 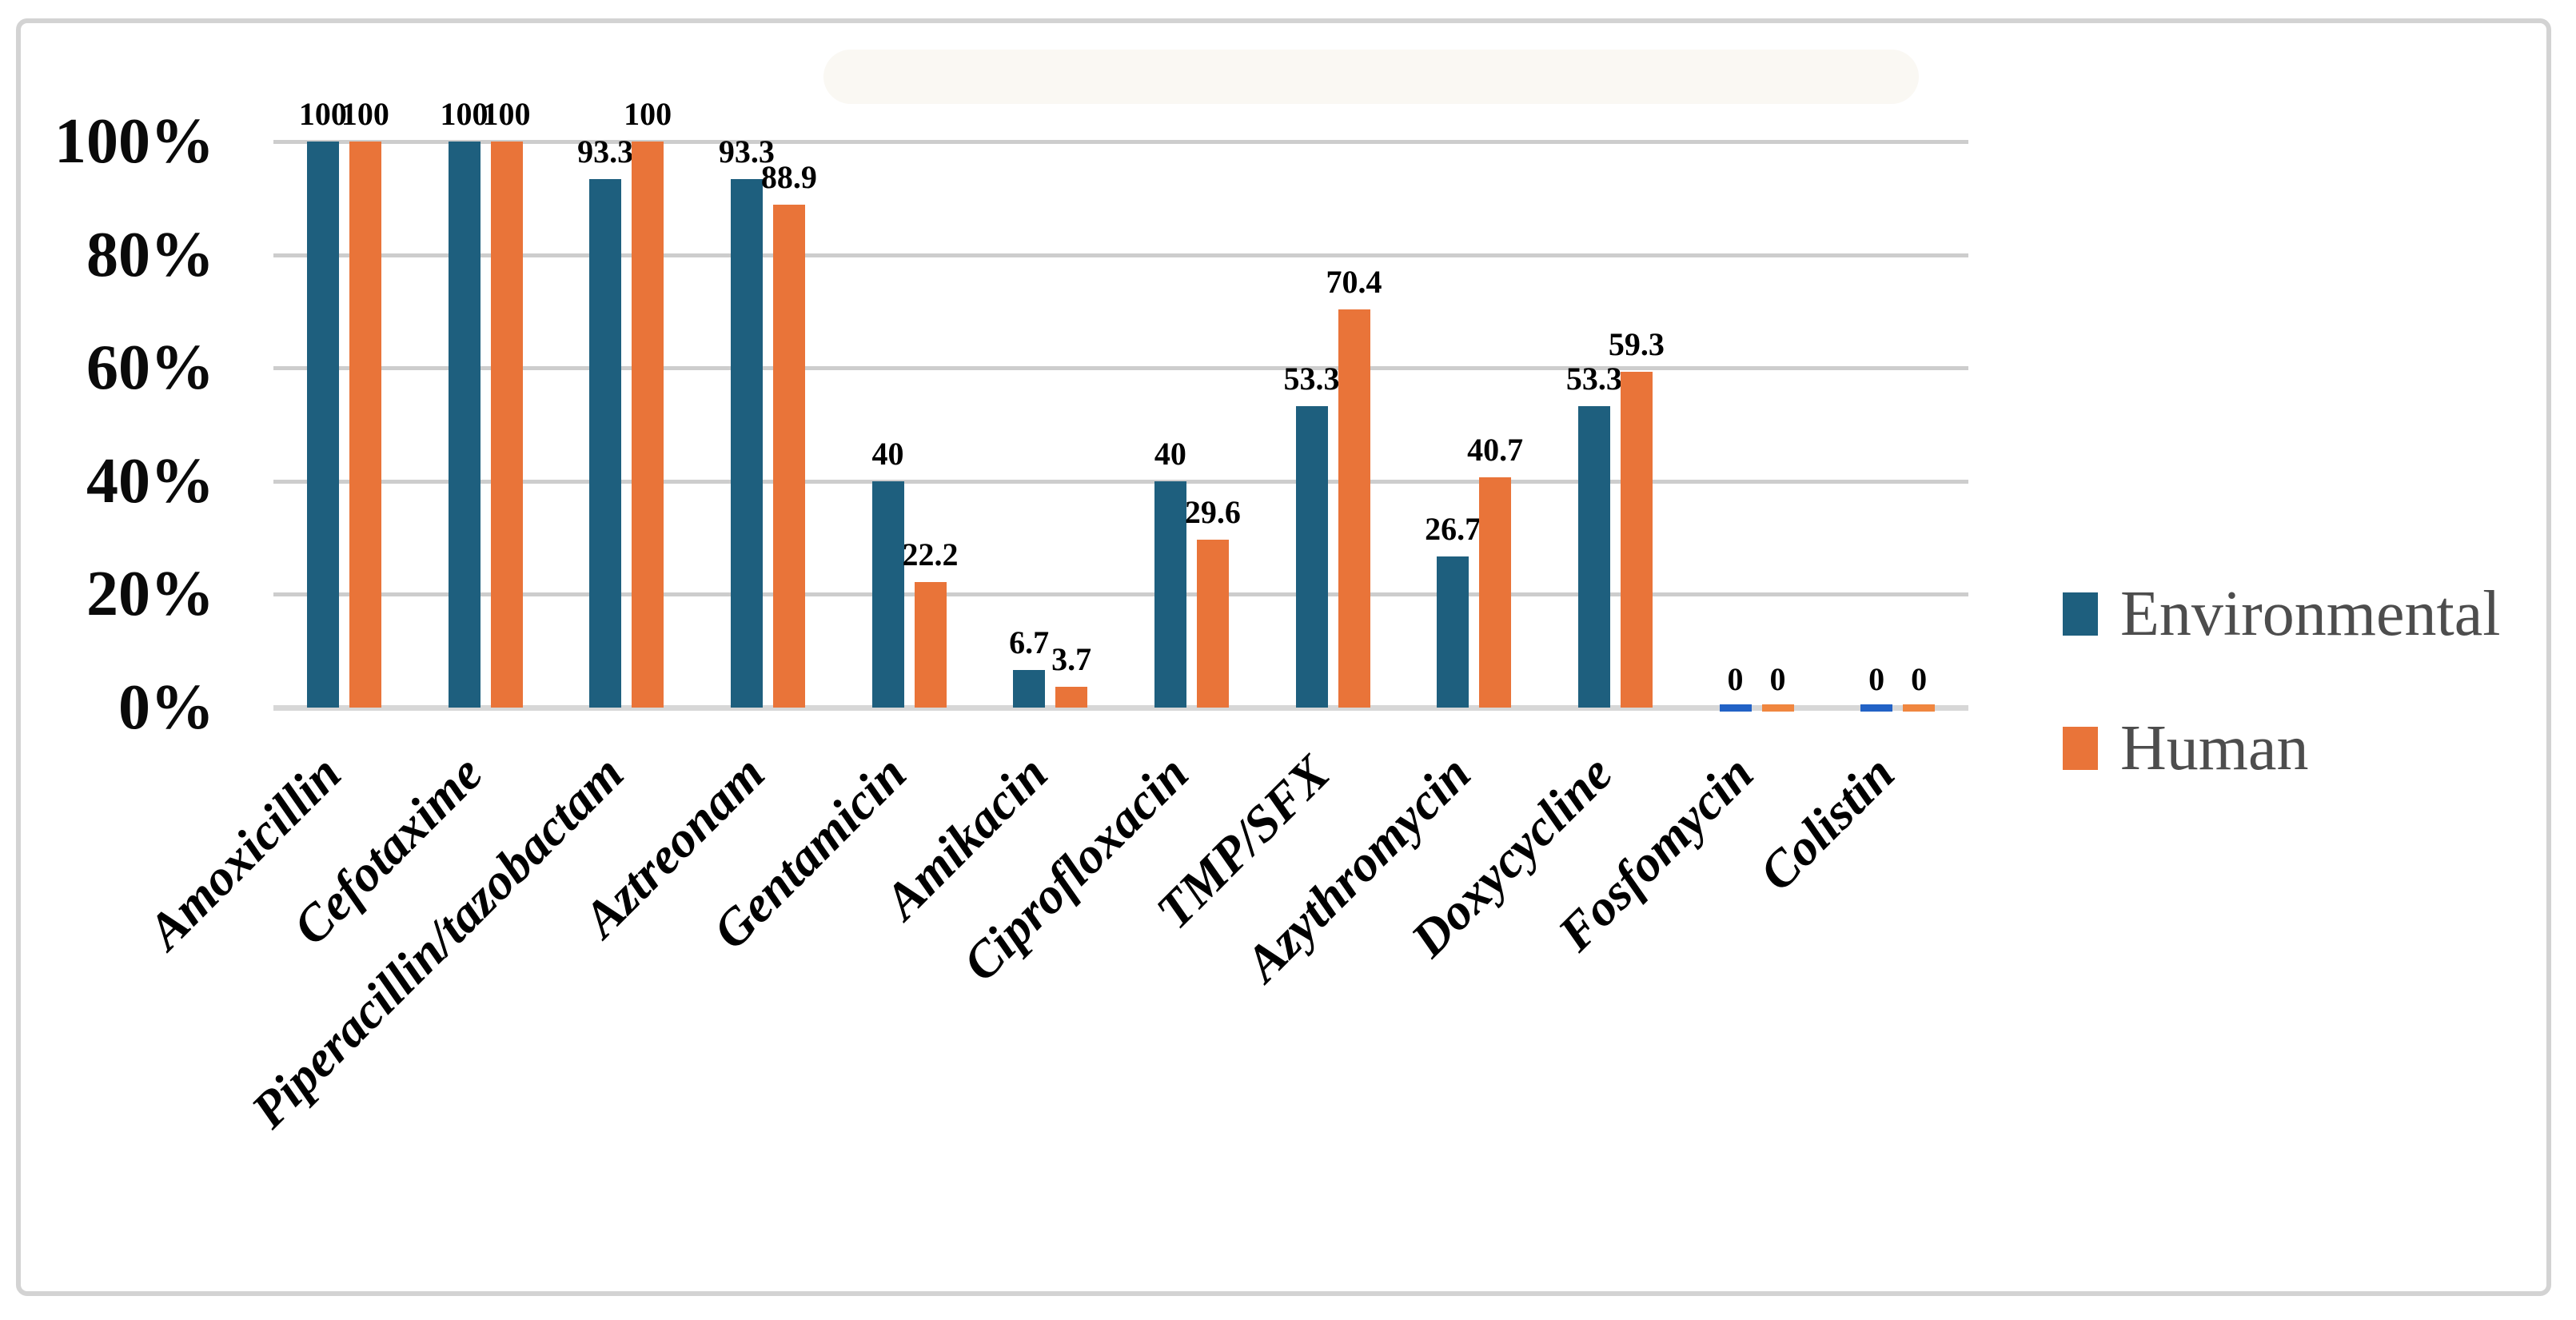 I want to click on zero-bar-dash-environmental-colistin, so click(x=1877, y=708).